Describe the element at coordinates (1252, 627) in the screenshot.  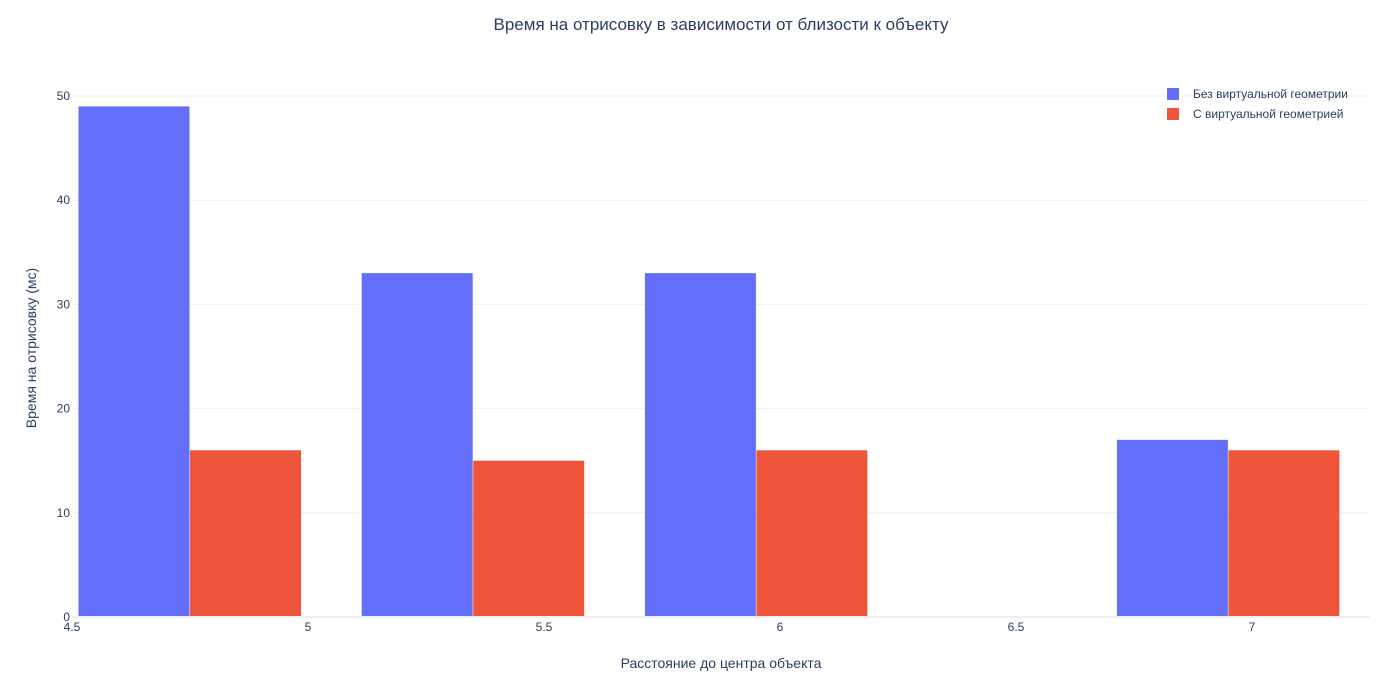
I see `x-tick-label: 7` at that location.